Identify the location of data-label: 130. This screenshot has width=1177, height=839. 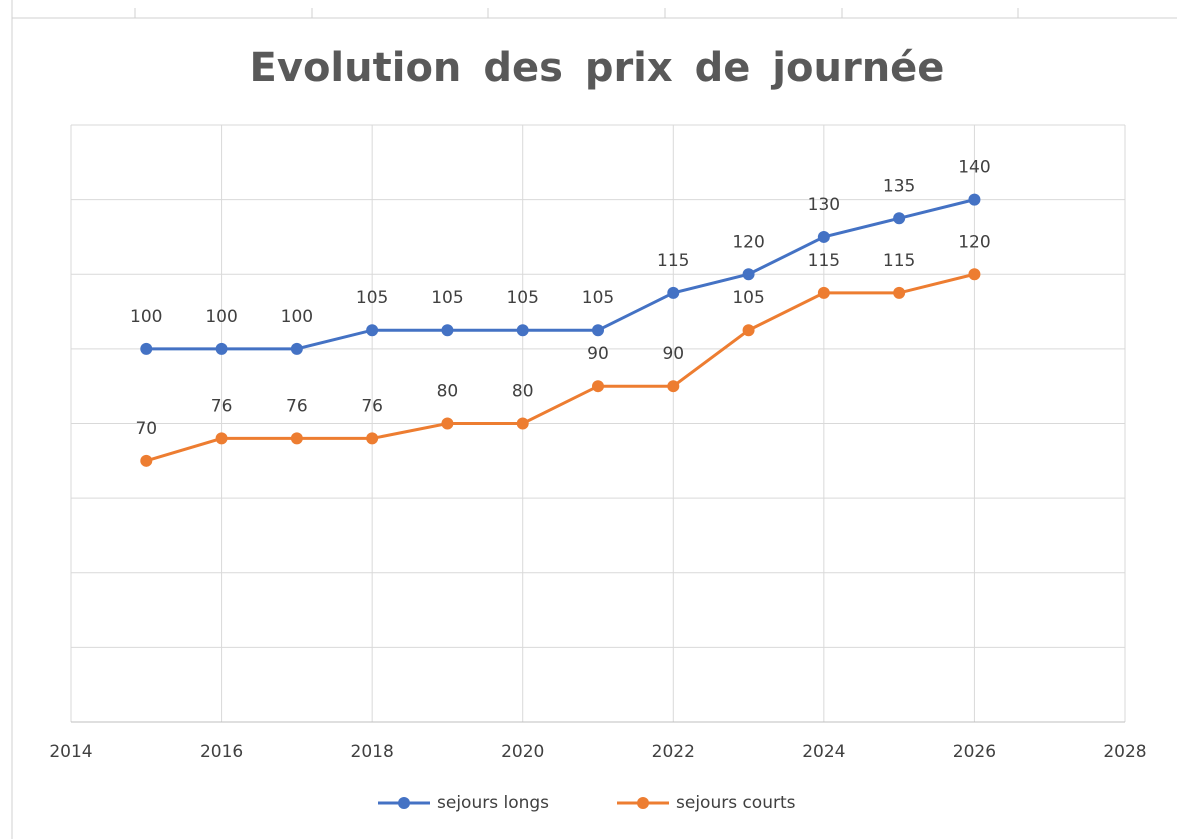
(824, 205).